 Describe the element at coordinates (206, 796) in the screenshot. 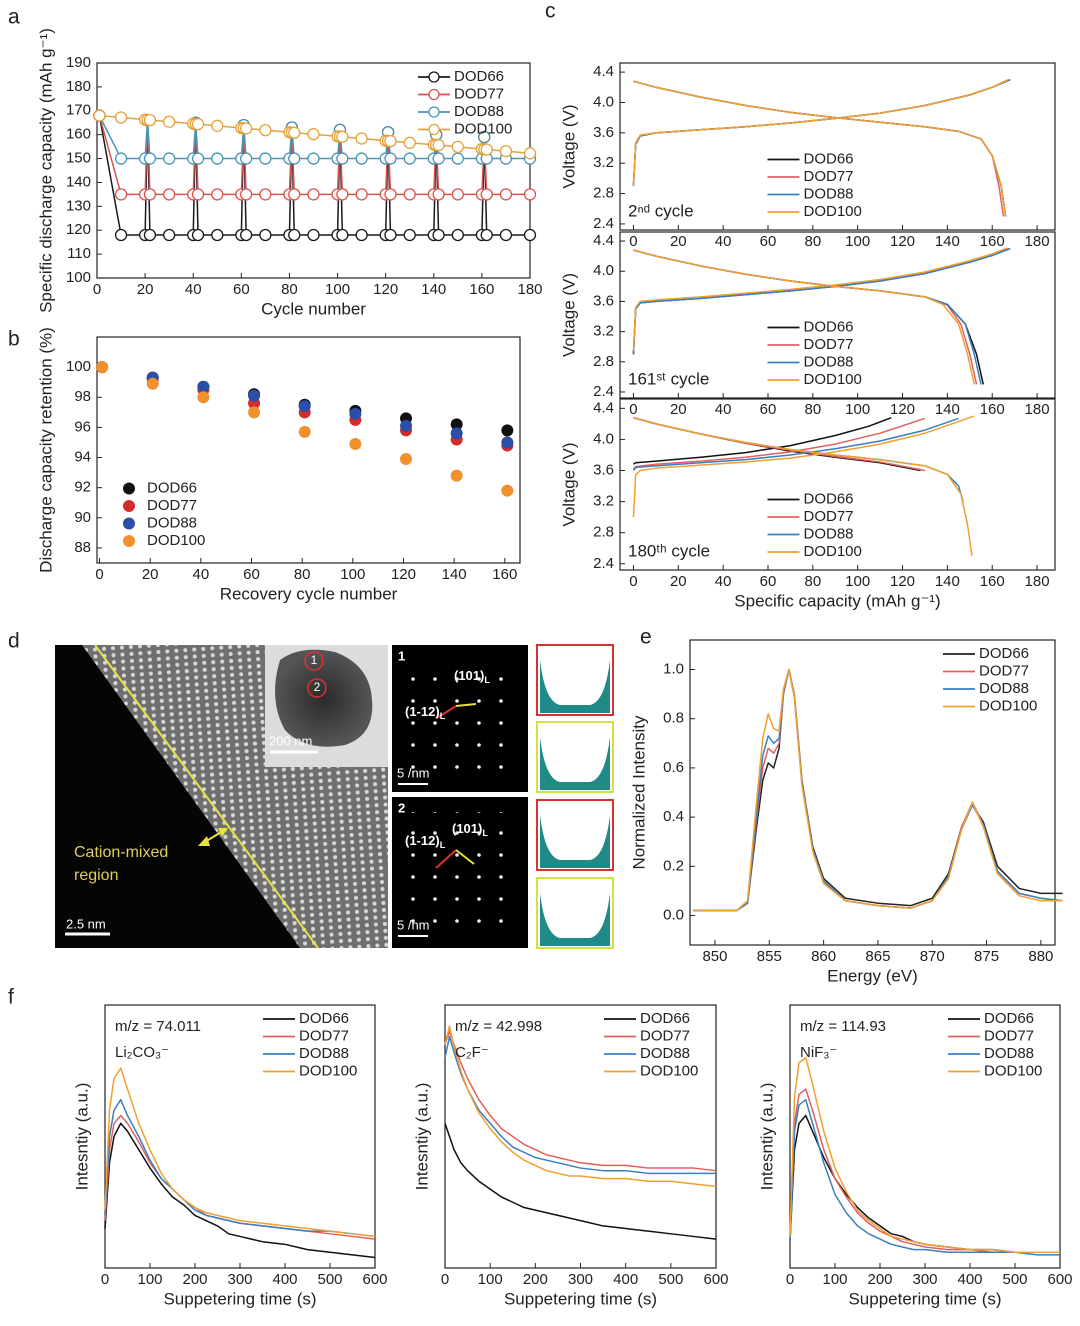

I see `boundary-line` at that location.